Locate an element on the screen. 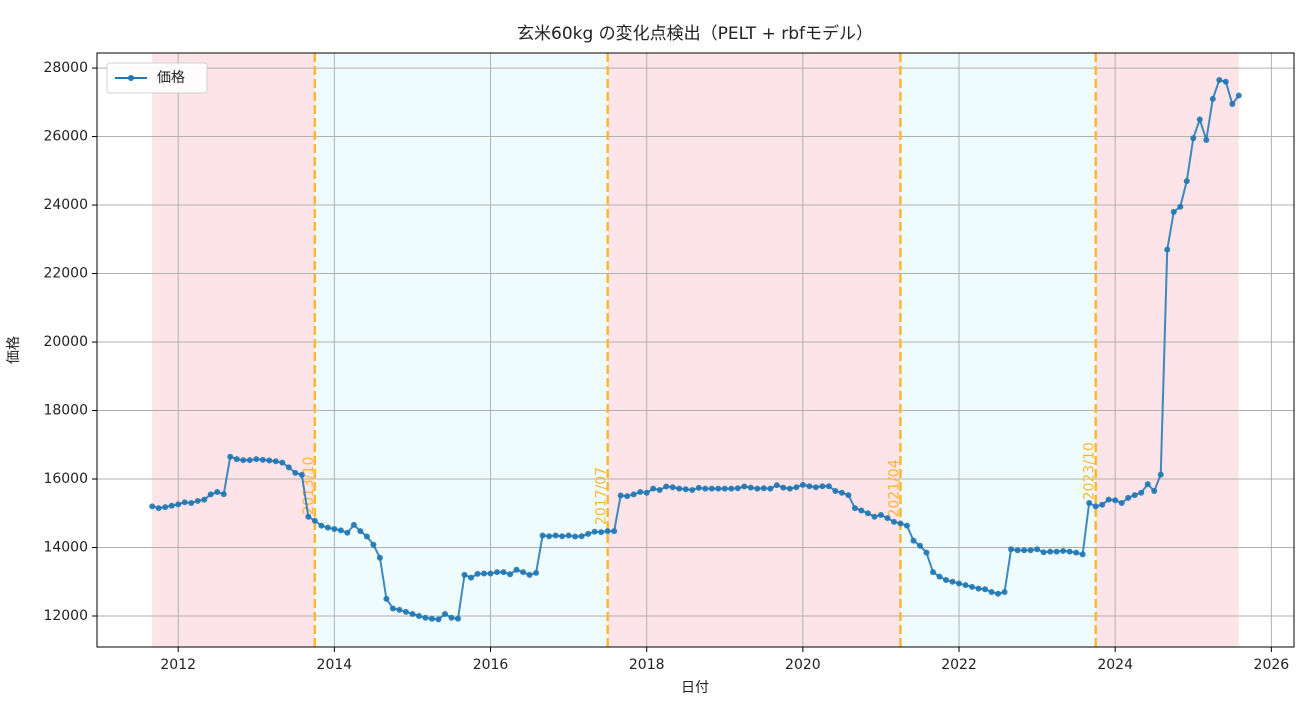 The height and width of the screenshot is (706, 1314). segment-region is located at coordinates (1167, 350).